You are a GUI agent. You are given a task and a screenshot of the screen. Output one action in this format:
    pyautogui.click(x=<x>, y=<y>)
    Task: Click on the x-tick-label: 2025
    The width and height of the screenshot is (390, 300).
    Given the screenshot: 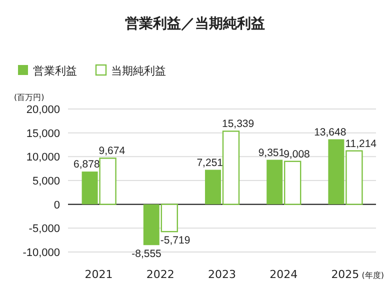 What is the action you would take?
    pyautogui.click(x=345, y=274)
    